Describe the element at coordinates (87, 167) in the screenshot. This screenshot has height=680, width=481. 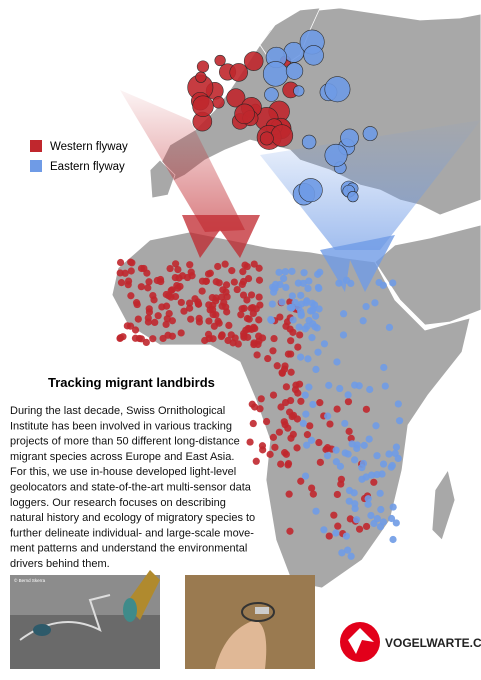
I see `legend-label: Eastern flyway` at that location.